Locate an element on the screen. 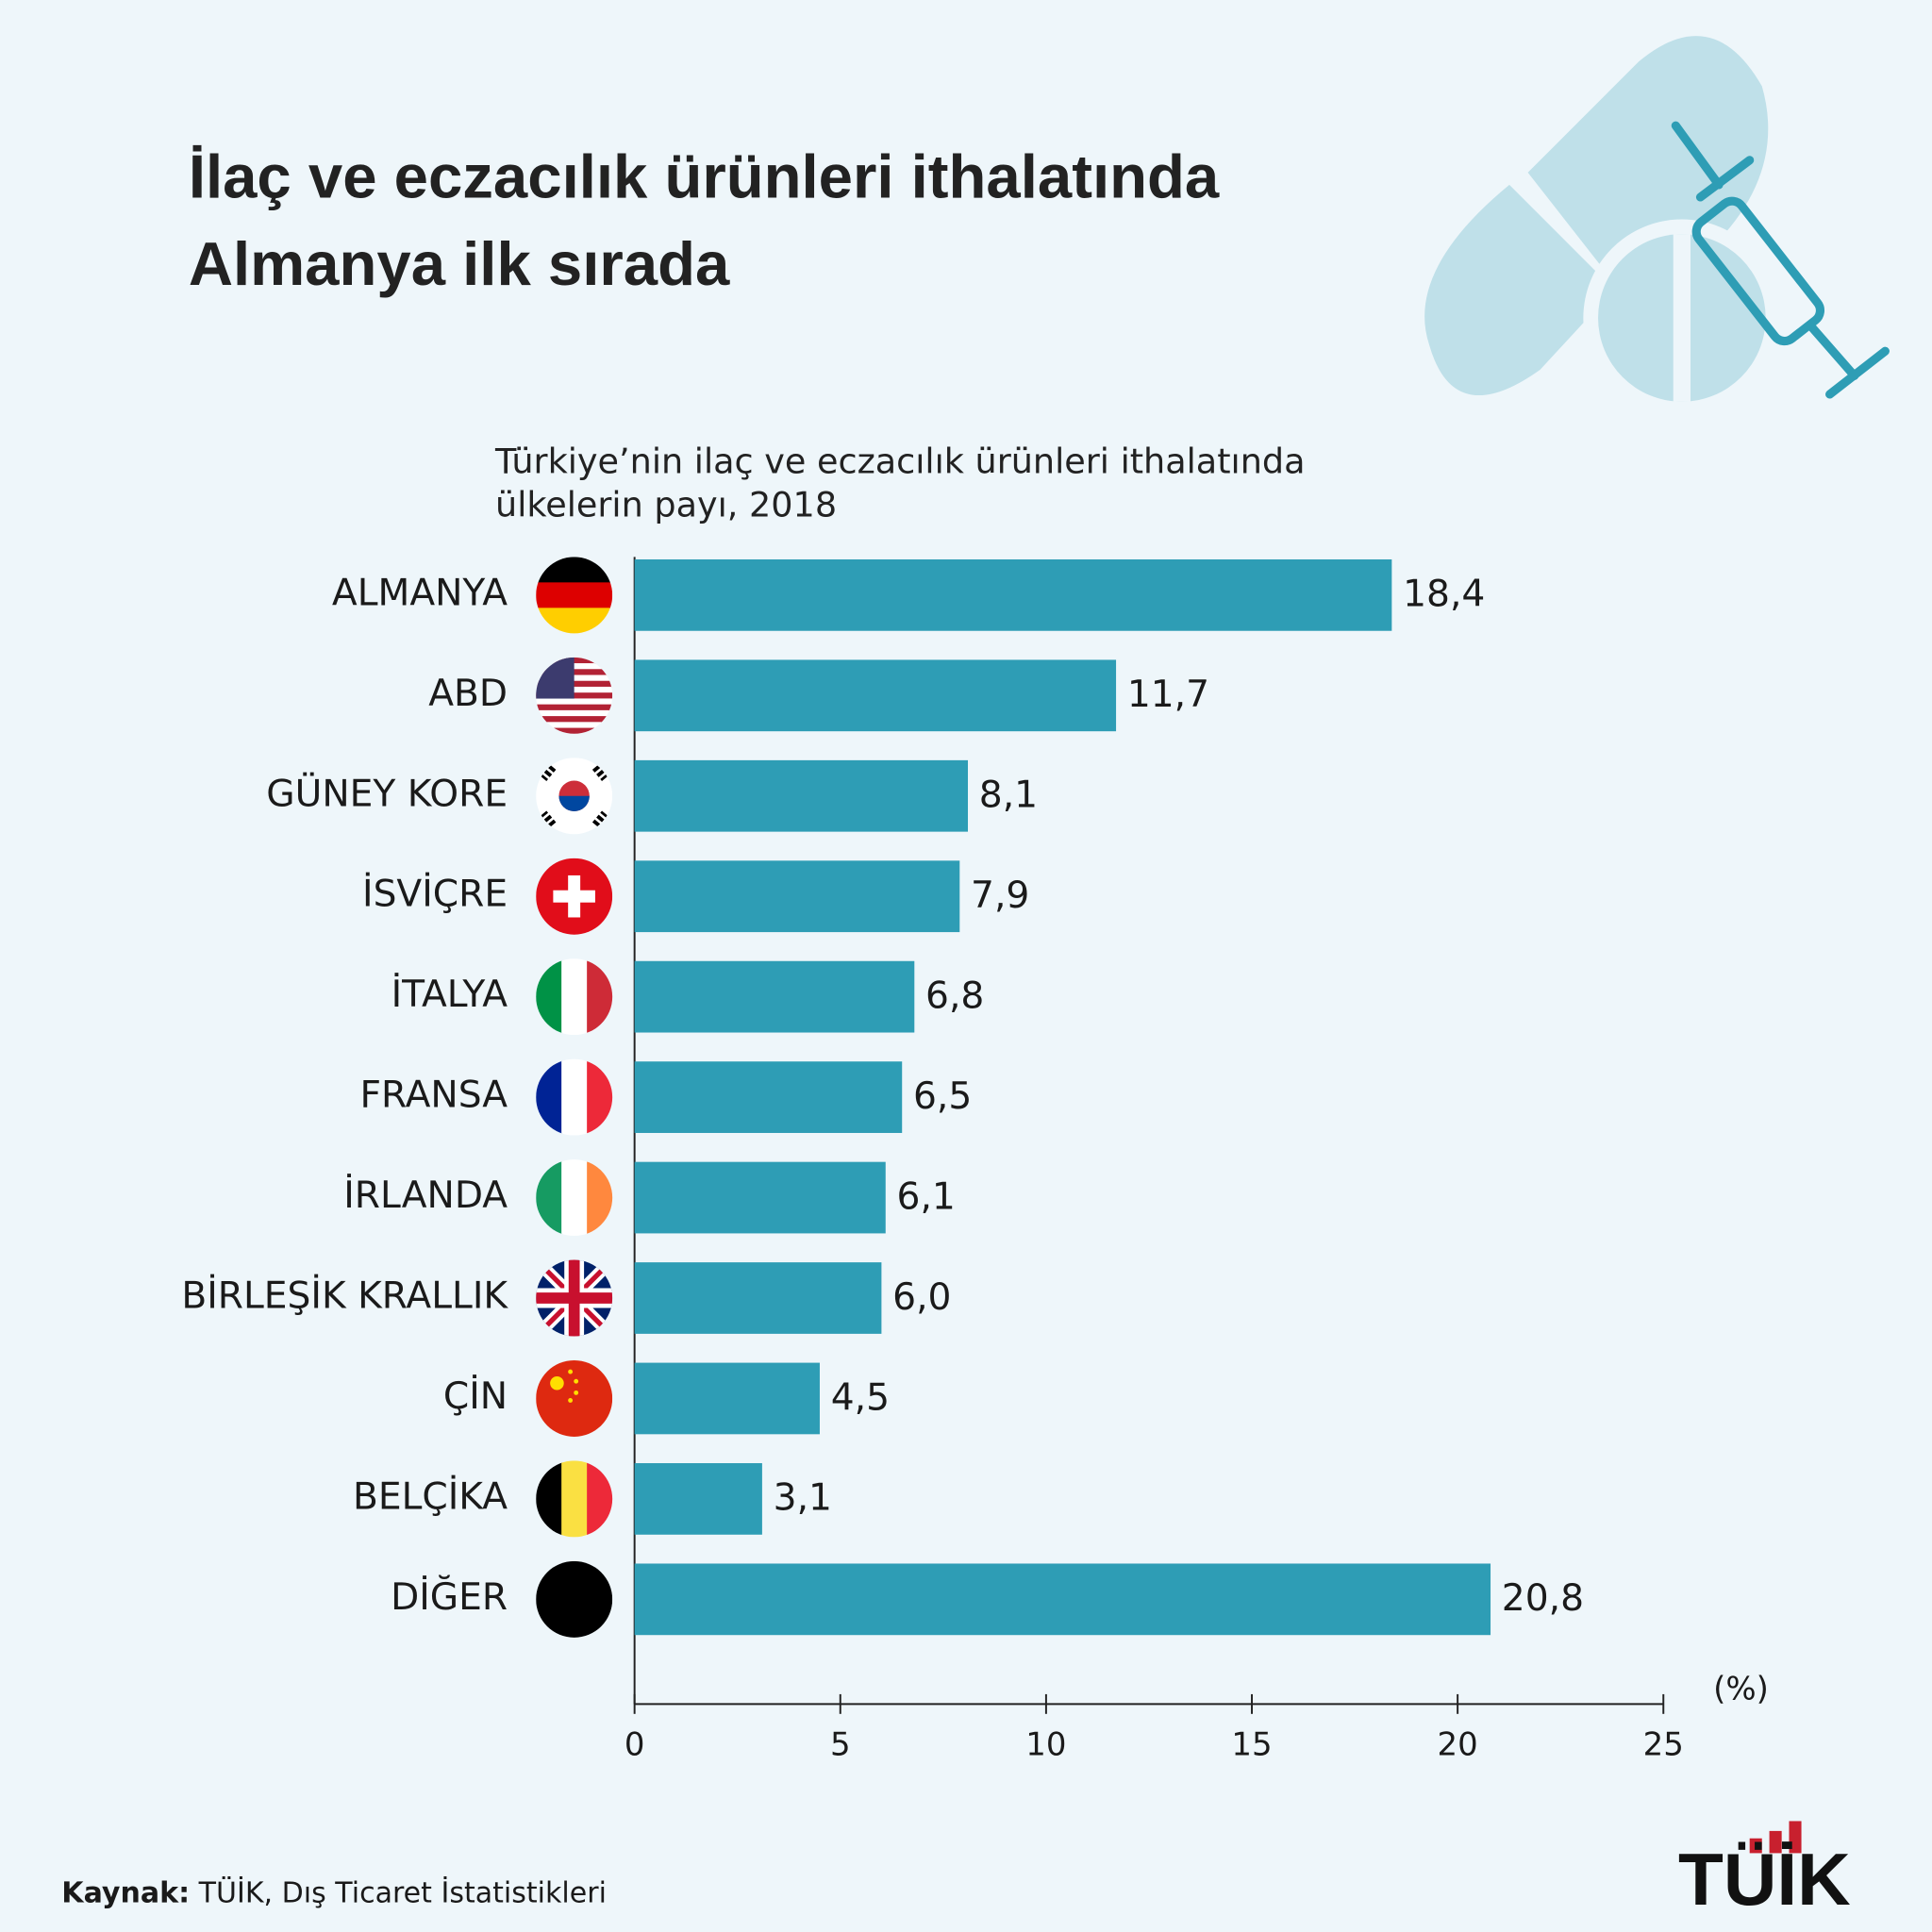  x-tick-label: 15 is located at coordinates (1251, 1744).